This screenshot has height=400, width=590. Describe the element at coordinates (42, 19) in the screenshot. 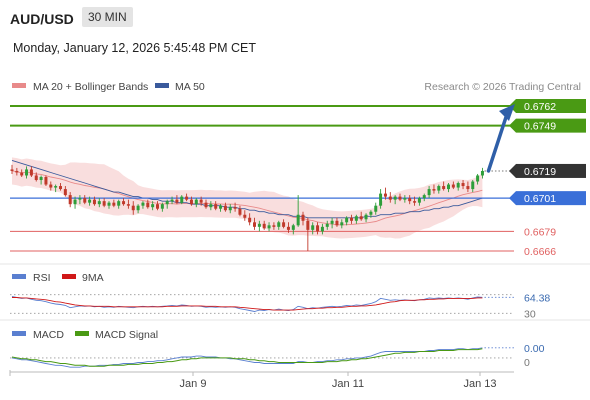

I see `symbol-title: AUD/USD` at that location.